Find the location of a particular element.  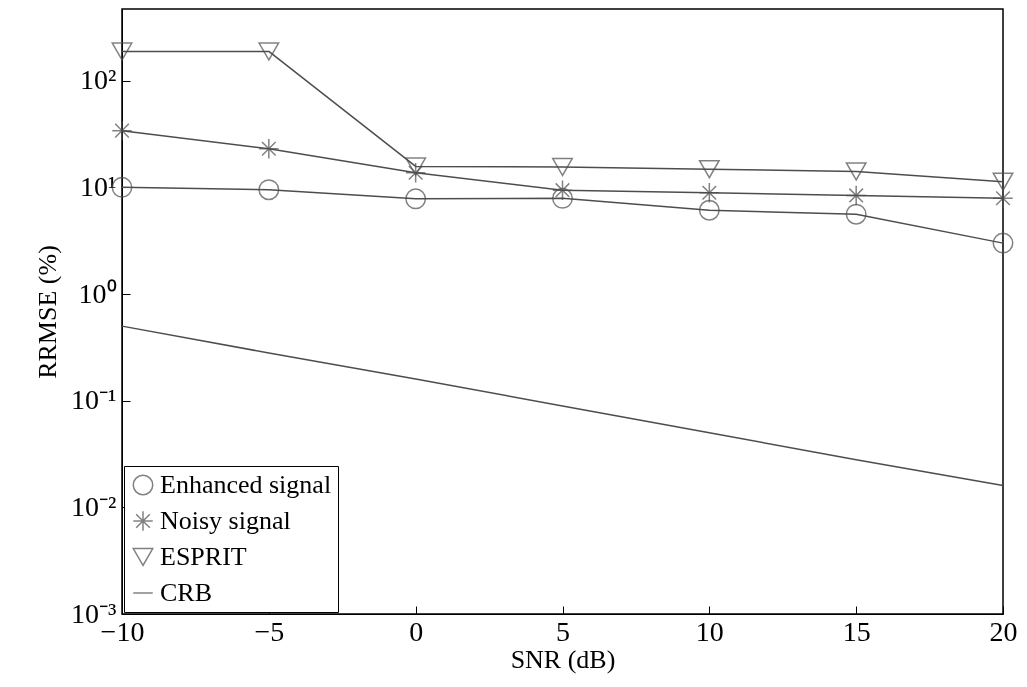

y-tick-label: 10¹ is located at coordinates (98, 186).